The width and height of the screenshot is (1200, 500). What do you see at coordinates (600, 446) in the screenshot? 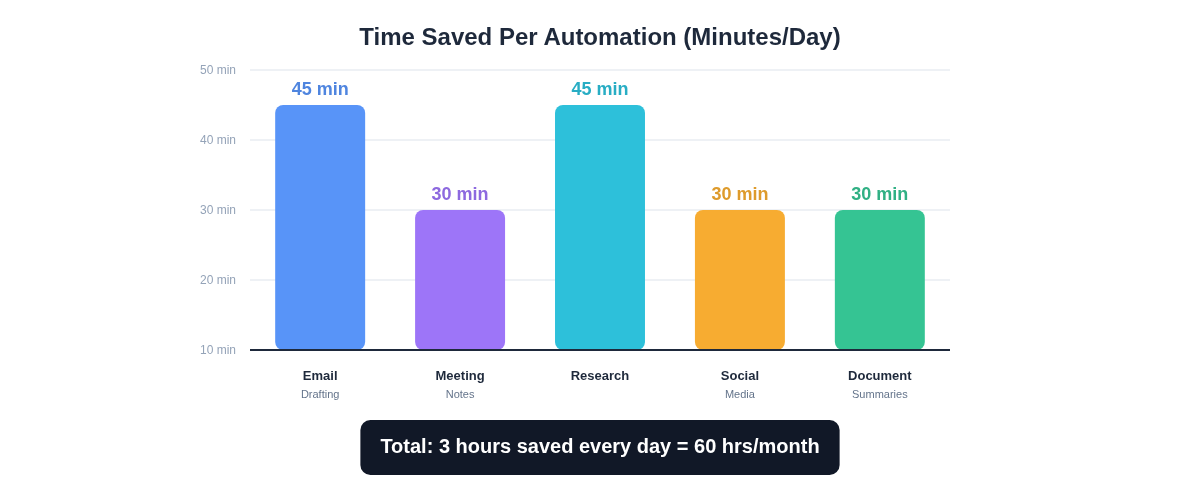
I see `text: Total: 3 hours saved every day = 60 hrs/month` at bounding box center [600, 446].